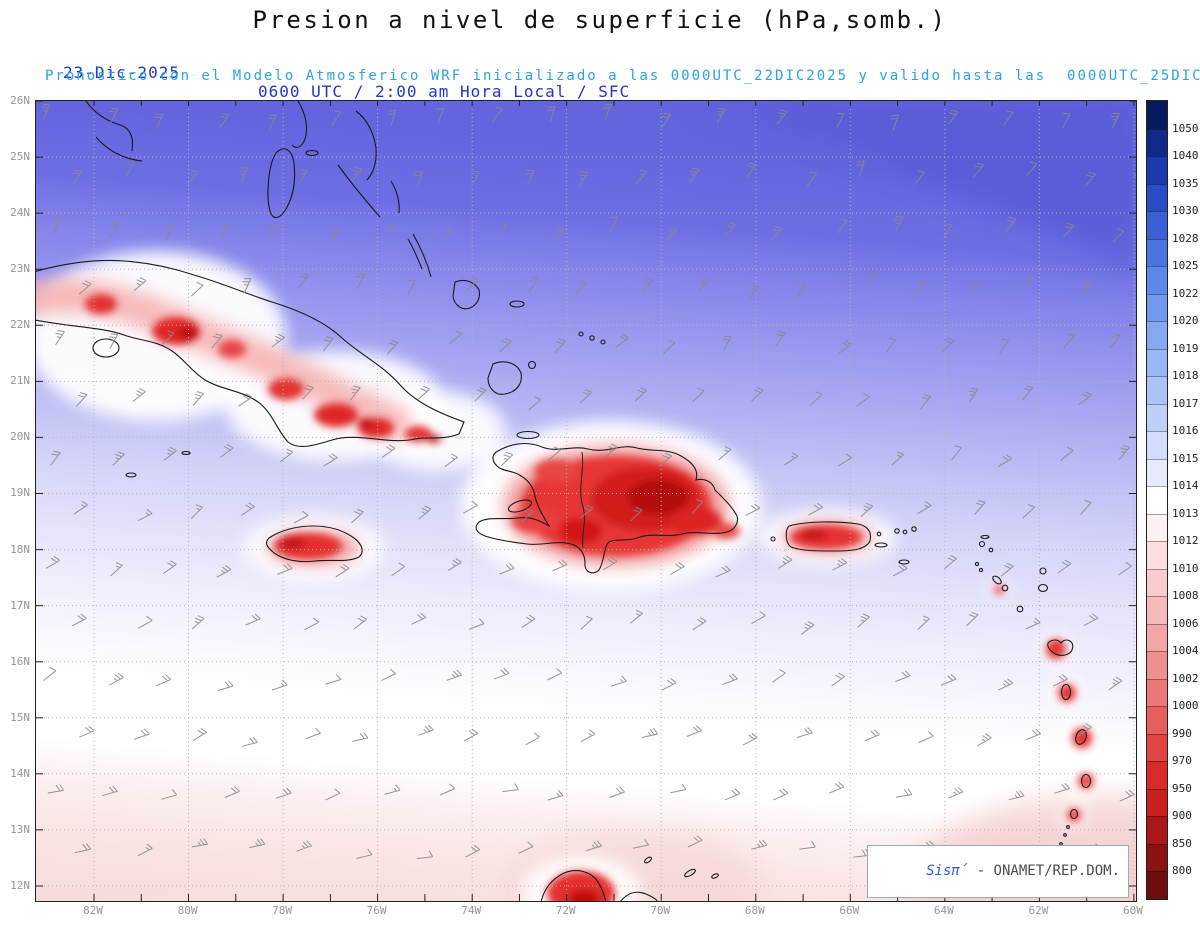  Describe the element at coordinates (1043, 588) in the screenshot. I see `antigua-coastline` at that location.